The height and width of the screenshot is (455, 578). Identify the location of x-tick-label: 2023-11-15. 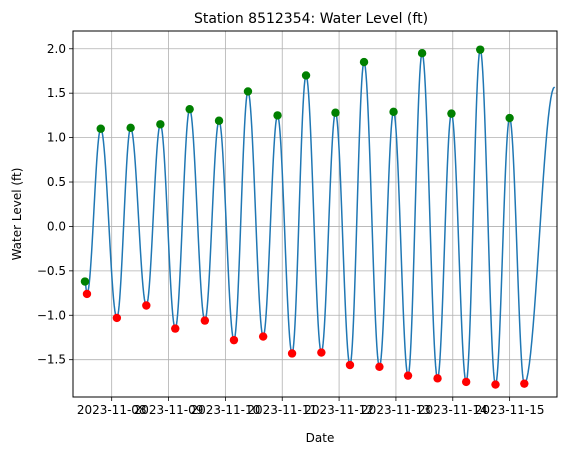
(510, 410).